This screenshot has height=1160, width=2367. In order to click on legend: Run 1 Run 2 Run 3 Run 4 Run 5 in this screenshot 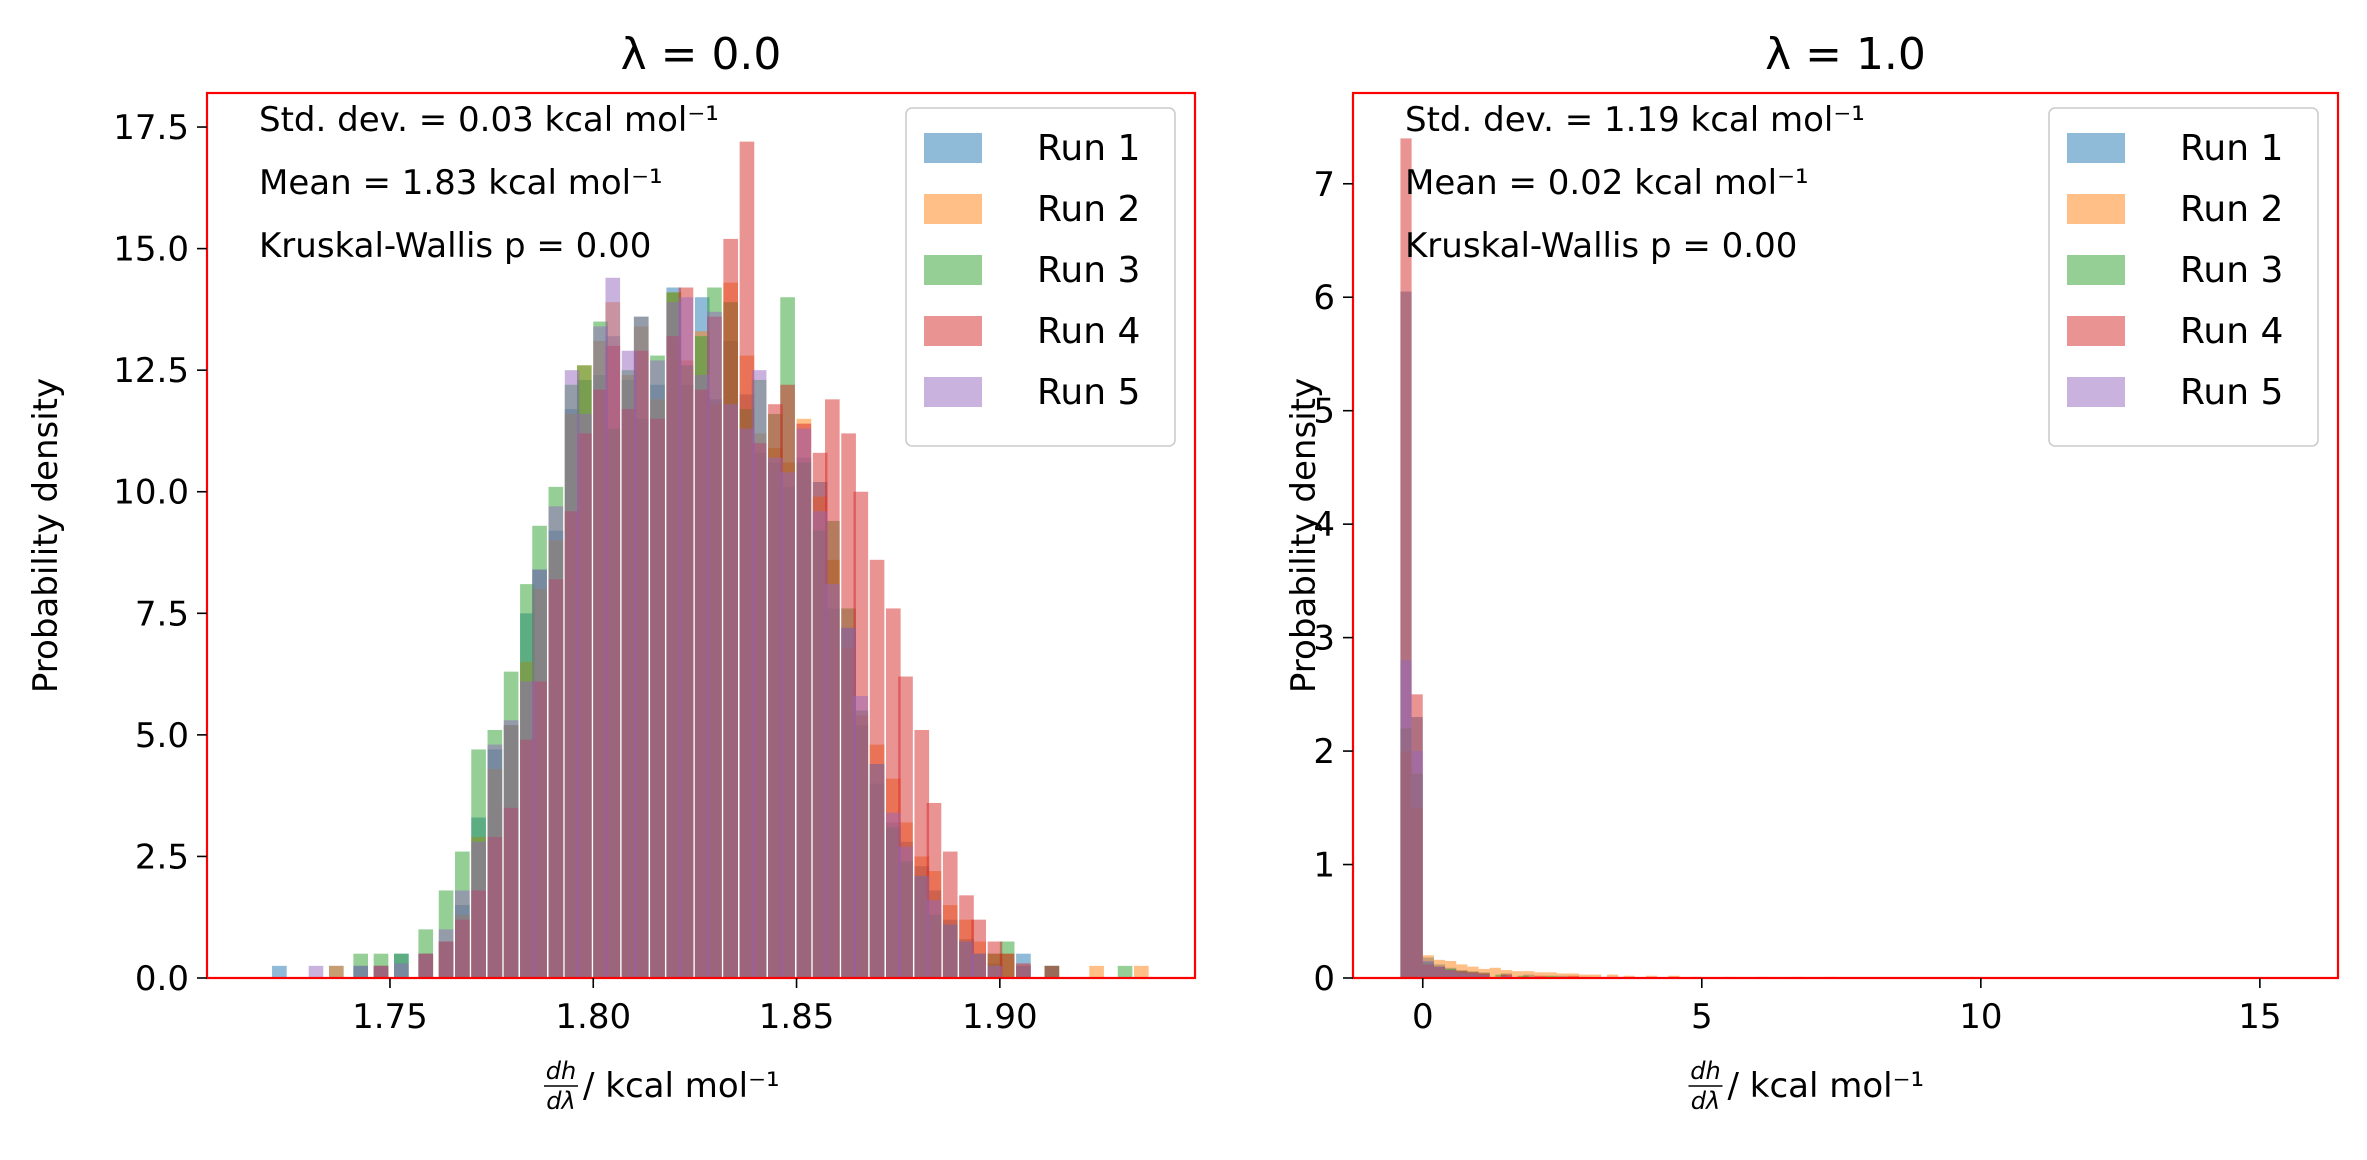, I will do `click(1040, 277)`.